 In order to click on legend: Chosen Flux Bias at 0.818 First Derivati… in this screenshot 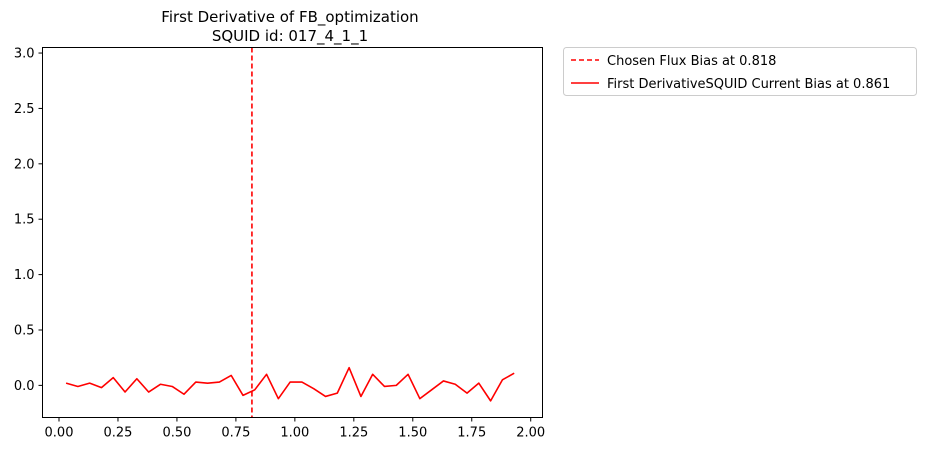, I will do `click(740, 71)`.